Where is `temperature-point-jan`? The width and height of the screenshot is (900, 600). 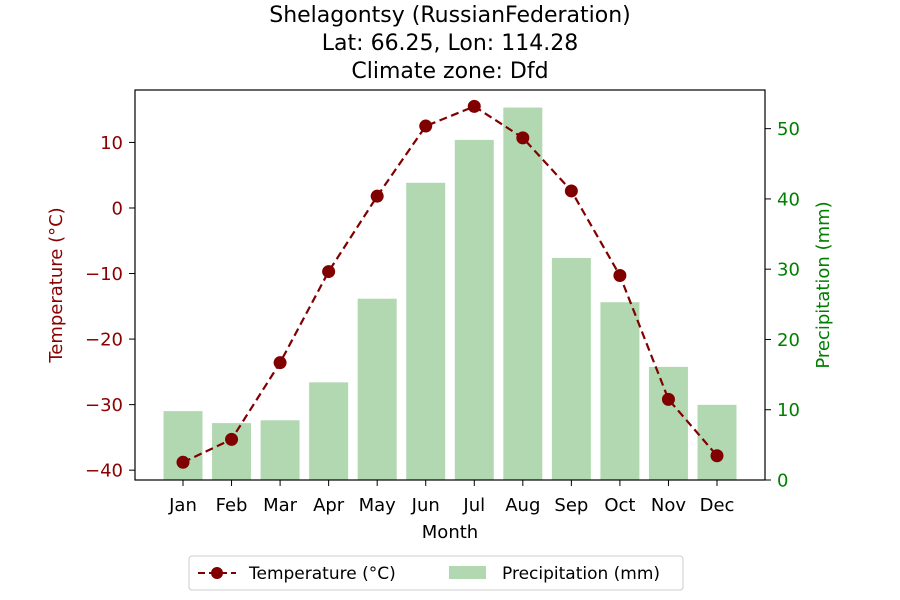
temperature-point-jan is located at coordinates (183, 462).